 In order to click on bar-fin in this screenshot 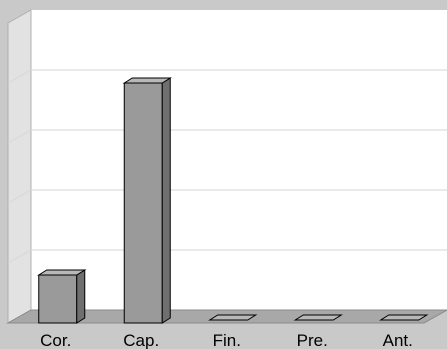, I will do `click(233, 317)`.